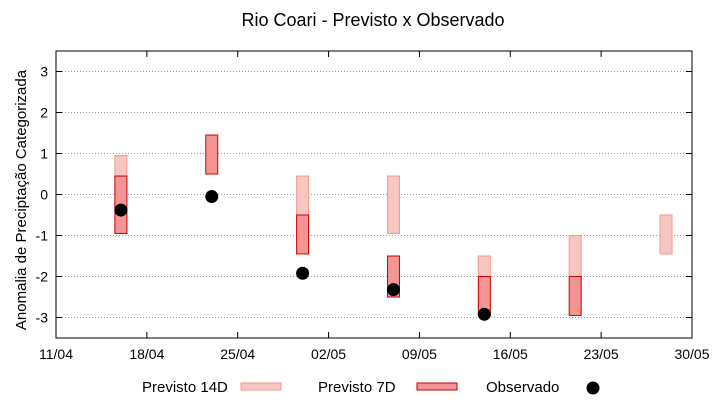 This screenshot has width=720, height=400. What do you see at coordinates (328, 354) in the screenshot?
I see `x-tick-label: 02/05` at bounding box center [328, 354].